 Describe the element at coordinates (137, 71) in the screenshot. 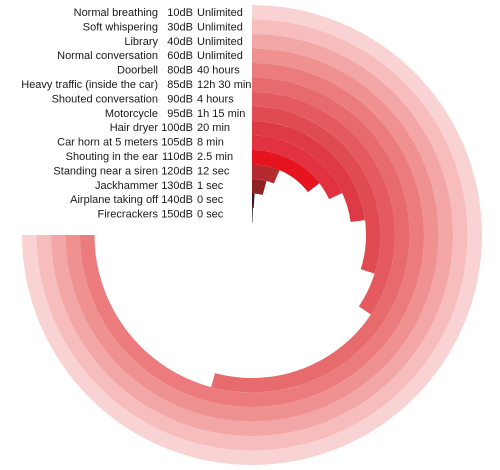

I see `row-label: Doorbell` at that location.